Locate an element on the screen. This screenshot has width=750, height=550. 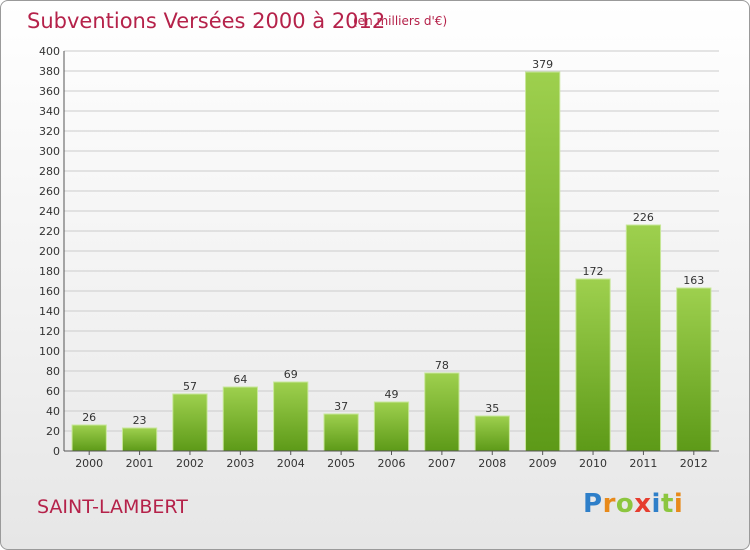
bar-2010 is located at coordinates (593, 365).